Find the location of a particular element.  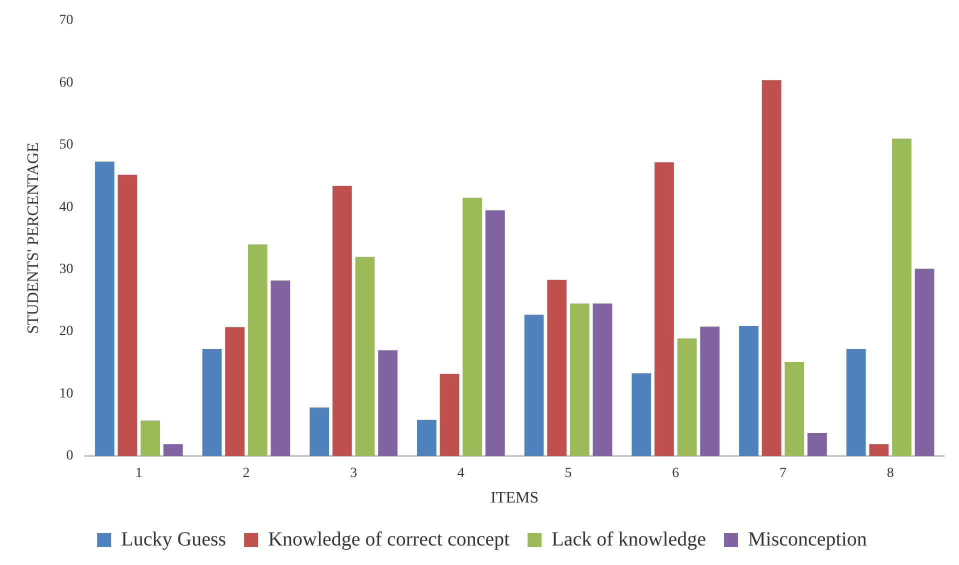

y-axis-title: STUDENTS' PERCENTAGE is located at coordinates (33, 238).